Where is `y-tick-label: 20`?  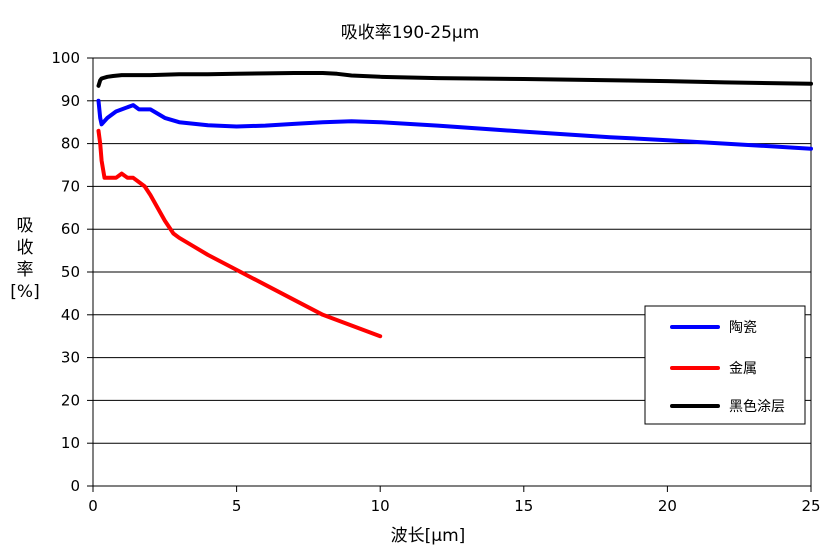
y-tick-label: 20 is located at coordinates (70, 400).